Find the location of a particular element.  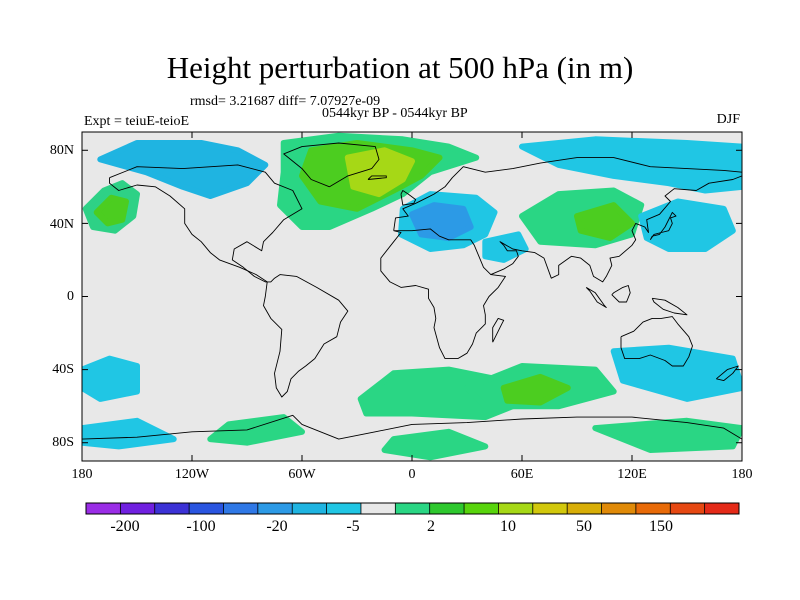

lat-tick-40s: 40S is located at coordinates (63, 369).